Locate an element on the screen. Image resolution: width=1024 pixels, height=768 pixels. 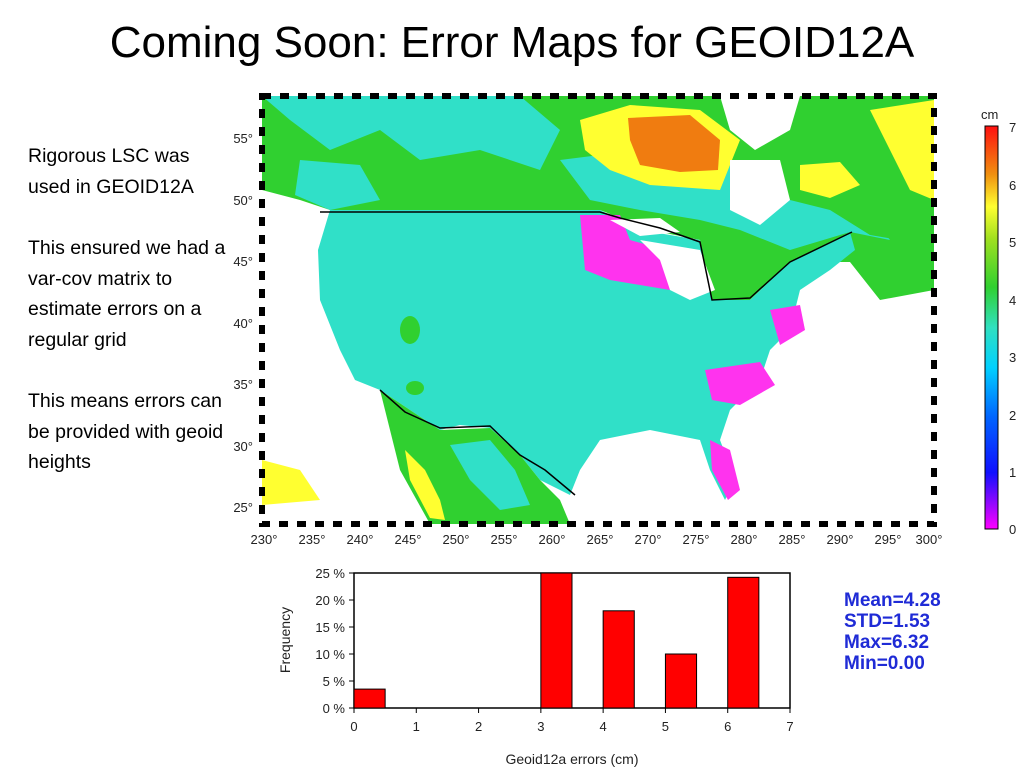
map-y-tick: 50° is located at coordinates (243, 200).